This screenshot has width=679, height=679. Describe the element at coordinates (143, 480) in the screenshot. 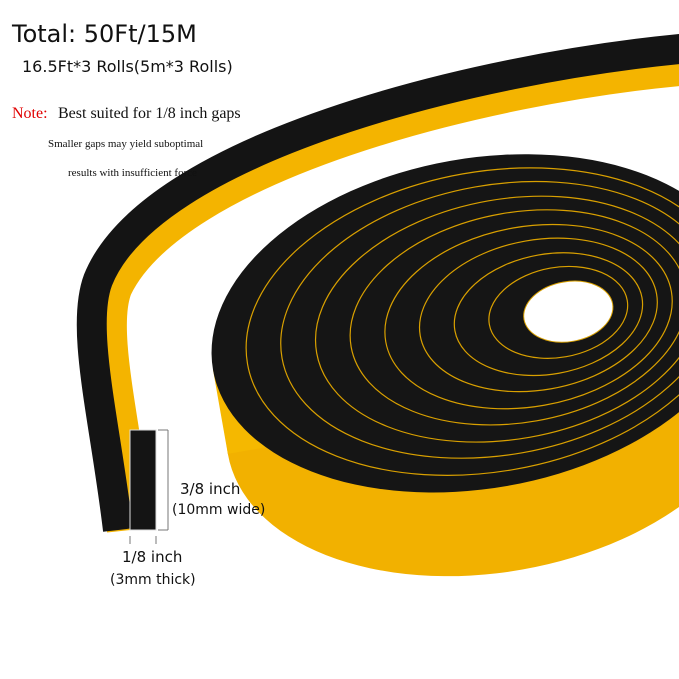

I see `strip-end` at that location.